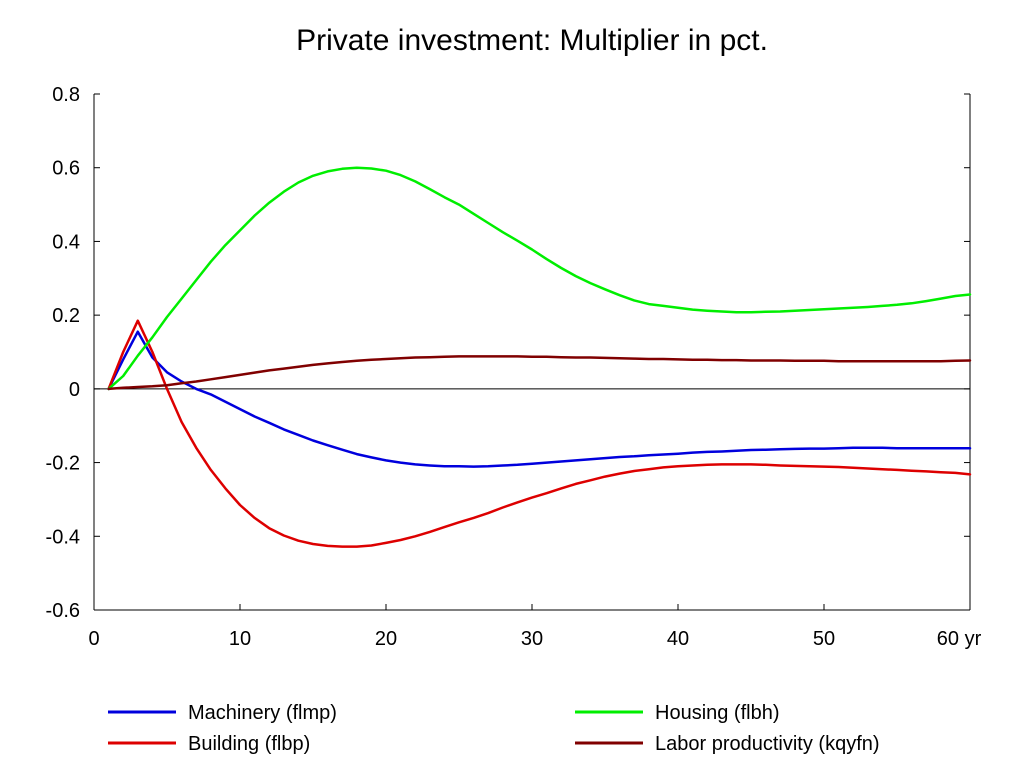  I want to click on x-tick-label: 10, so click(240, 639).